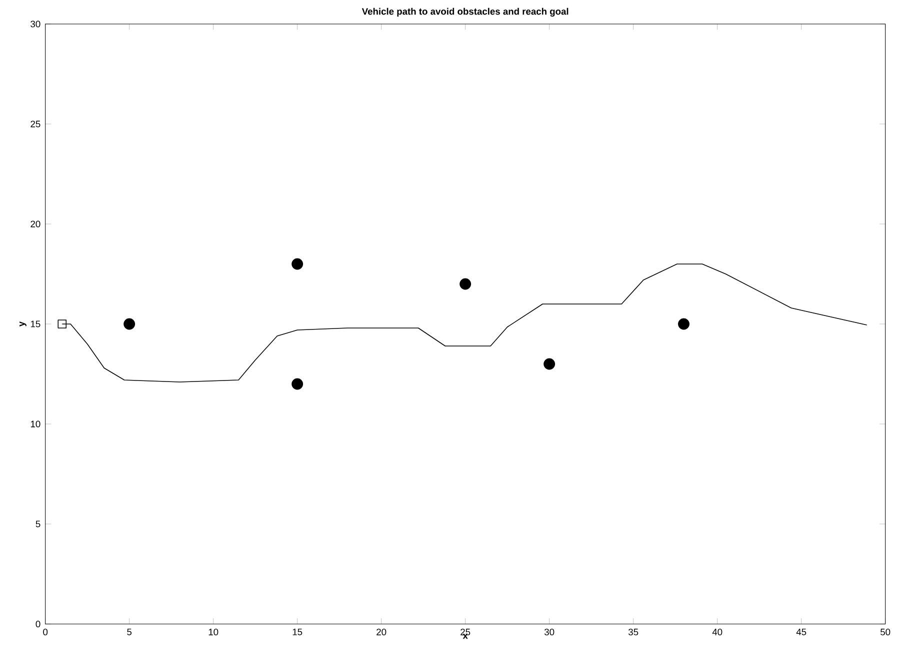 This screenshot has height=657, width=899. I want to click on x-tick-label: 20, so click(381, 632).